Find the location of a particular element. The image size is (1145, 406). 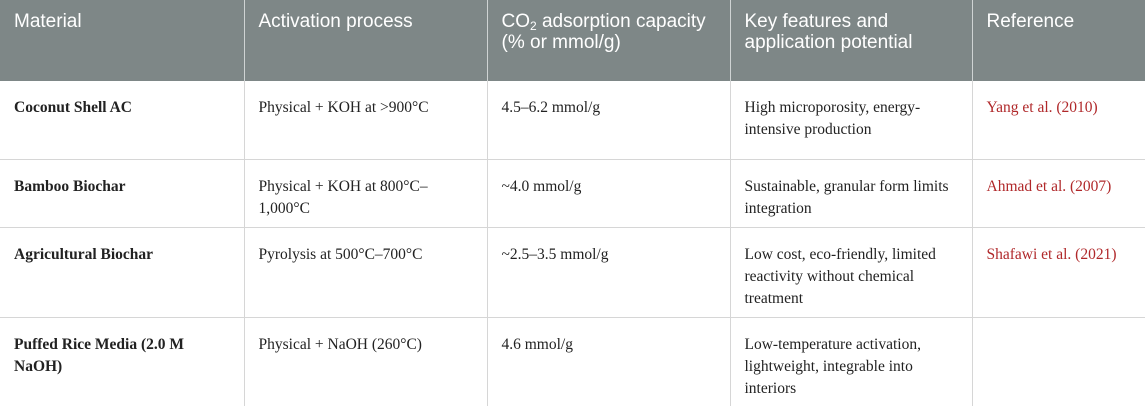

header-activation-process: Activation process is located at coordinates (366, 40).